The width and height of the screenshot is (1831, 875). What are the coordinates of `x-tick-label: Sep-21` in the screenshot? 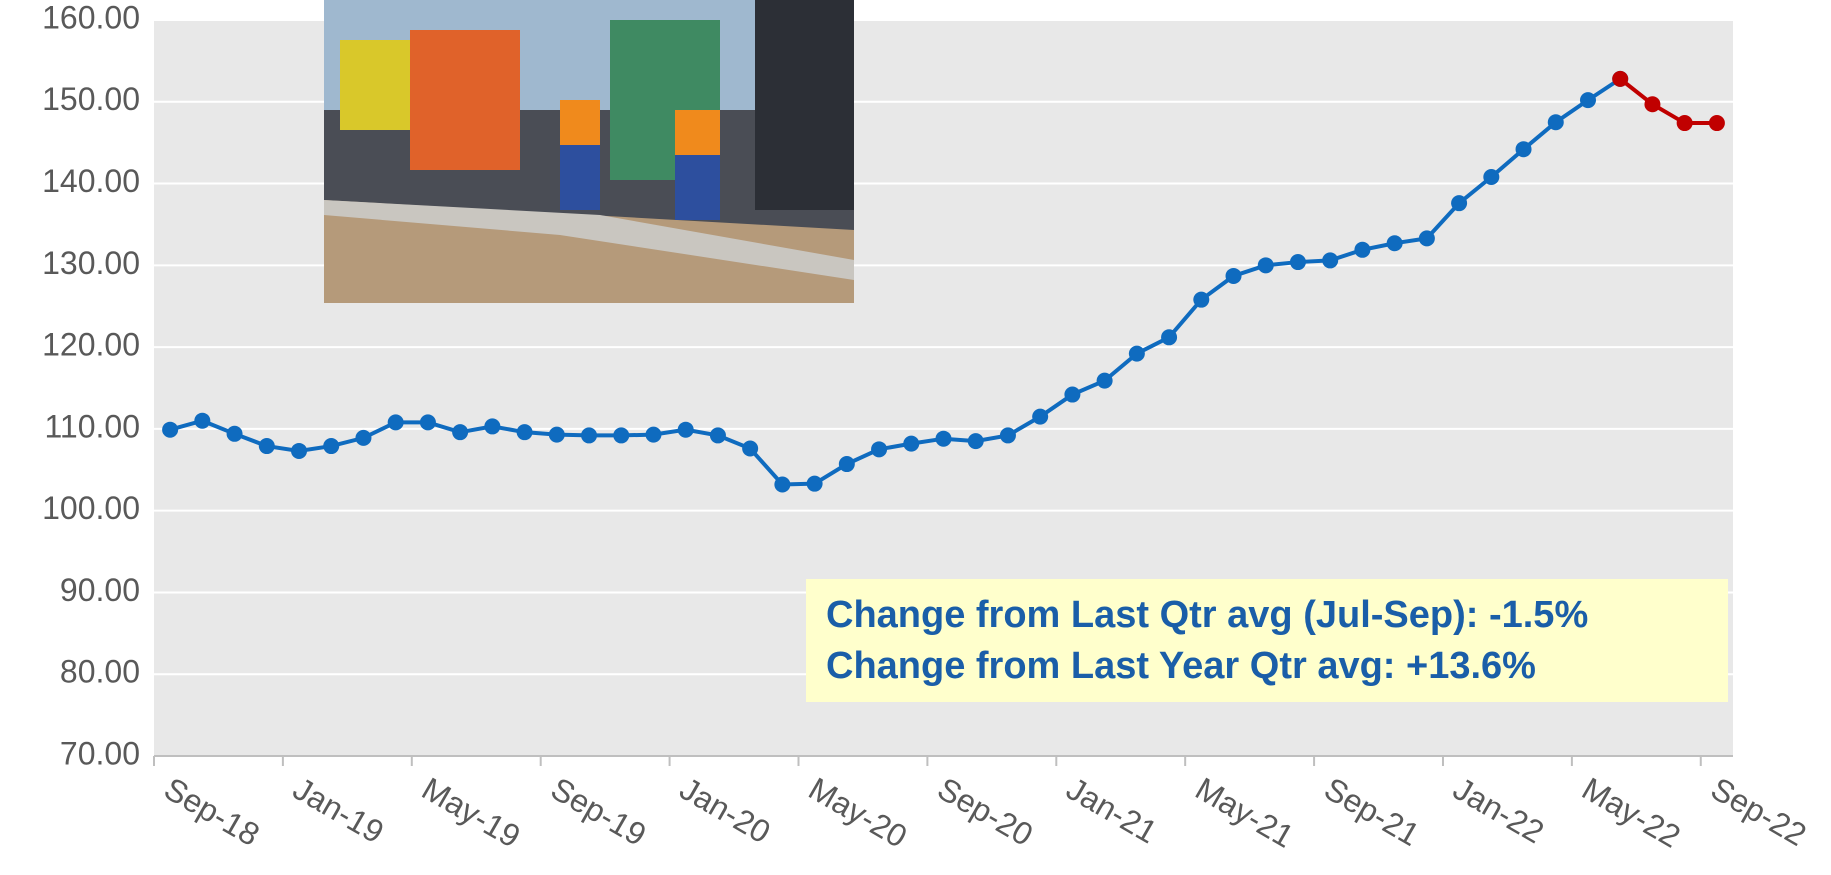 It's located at (1371, 811).